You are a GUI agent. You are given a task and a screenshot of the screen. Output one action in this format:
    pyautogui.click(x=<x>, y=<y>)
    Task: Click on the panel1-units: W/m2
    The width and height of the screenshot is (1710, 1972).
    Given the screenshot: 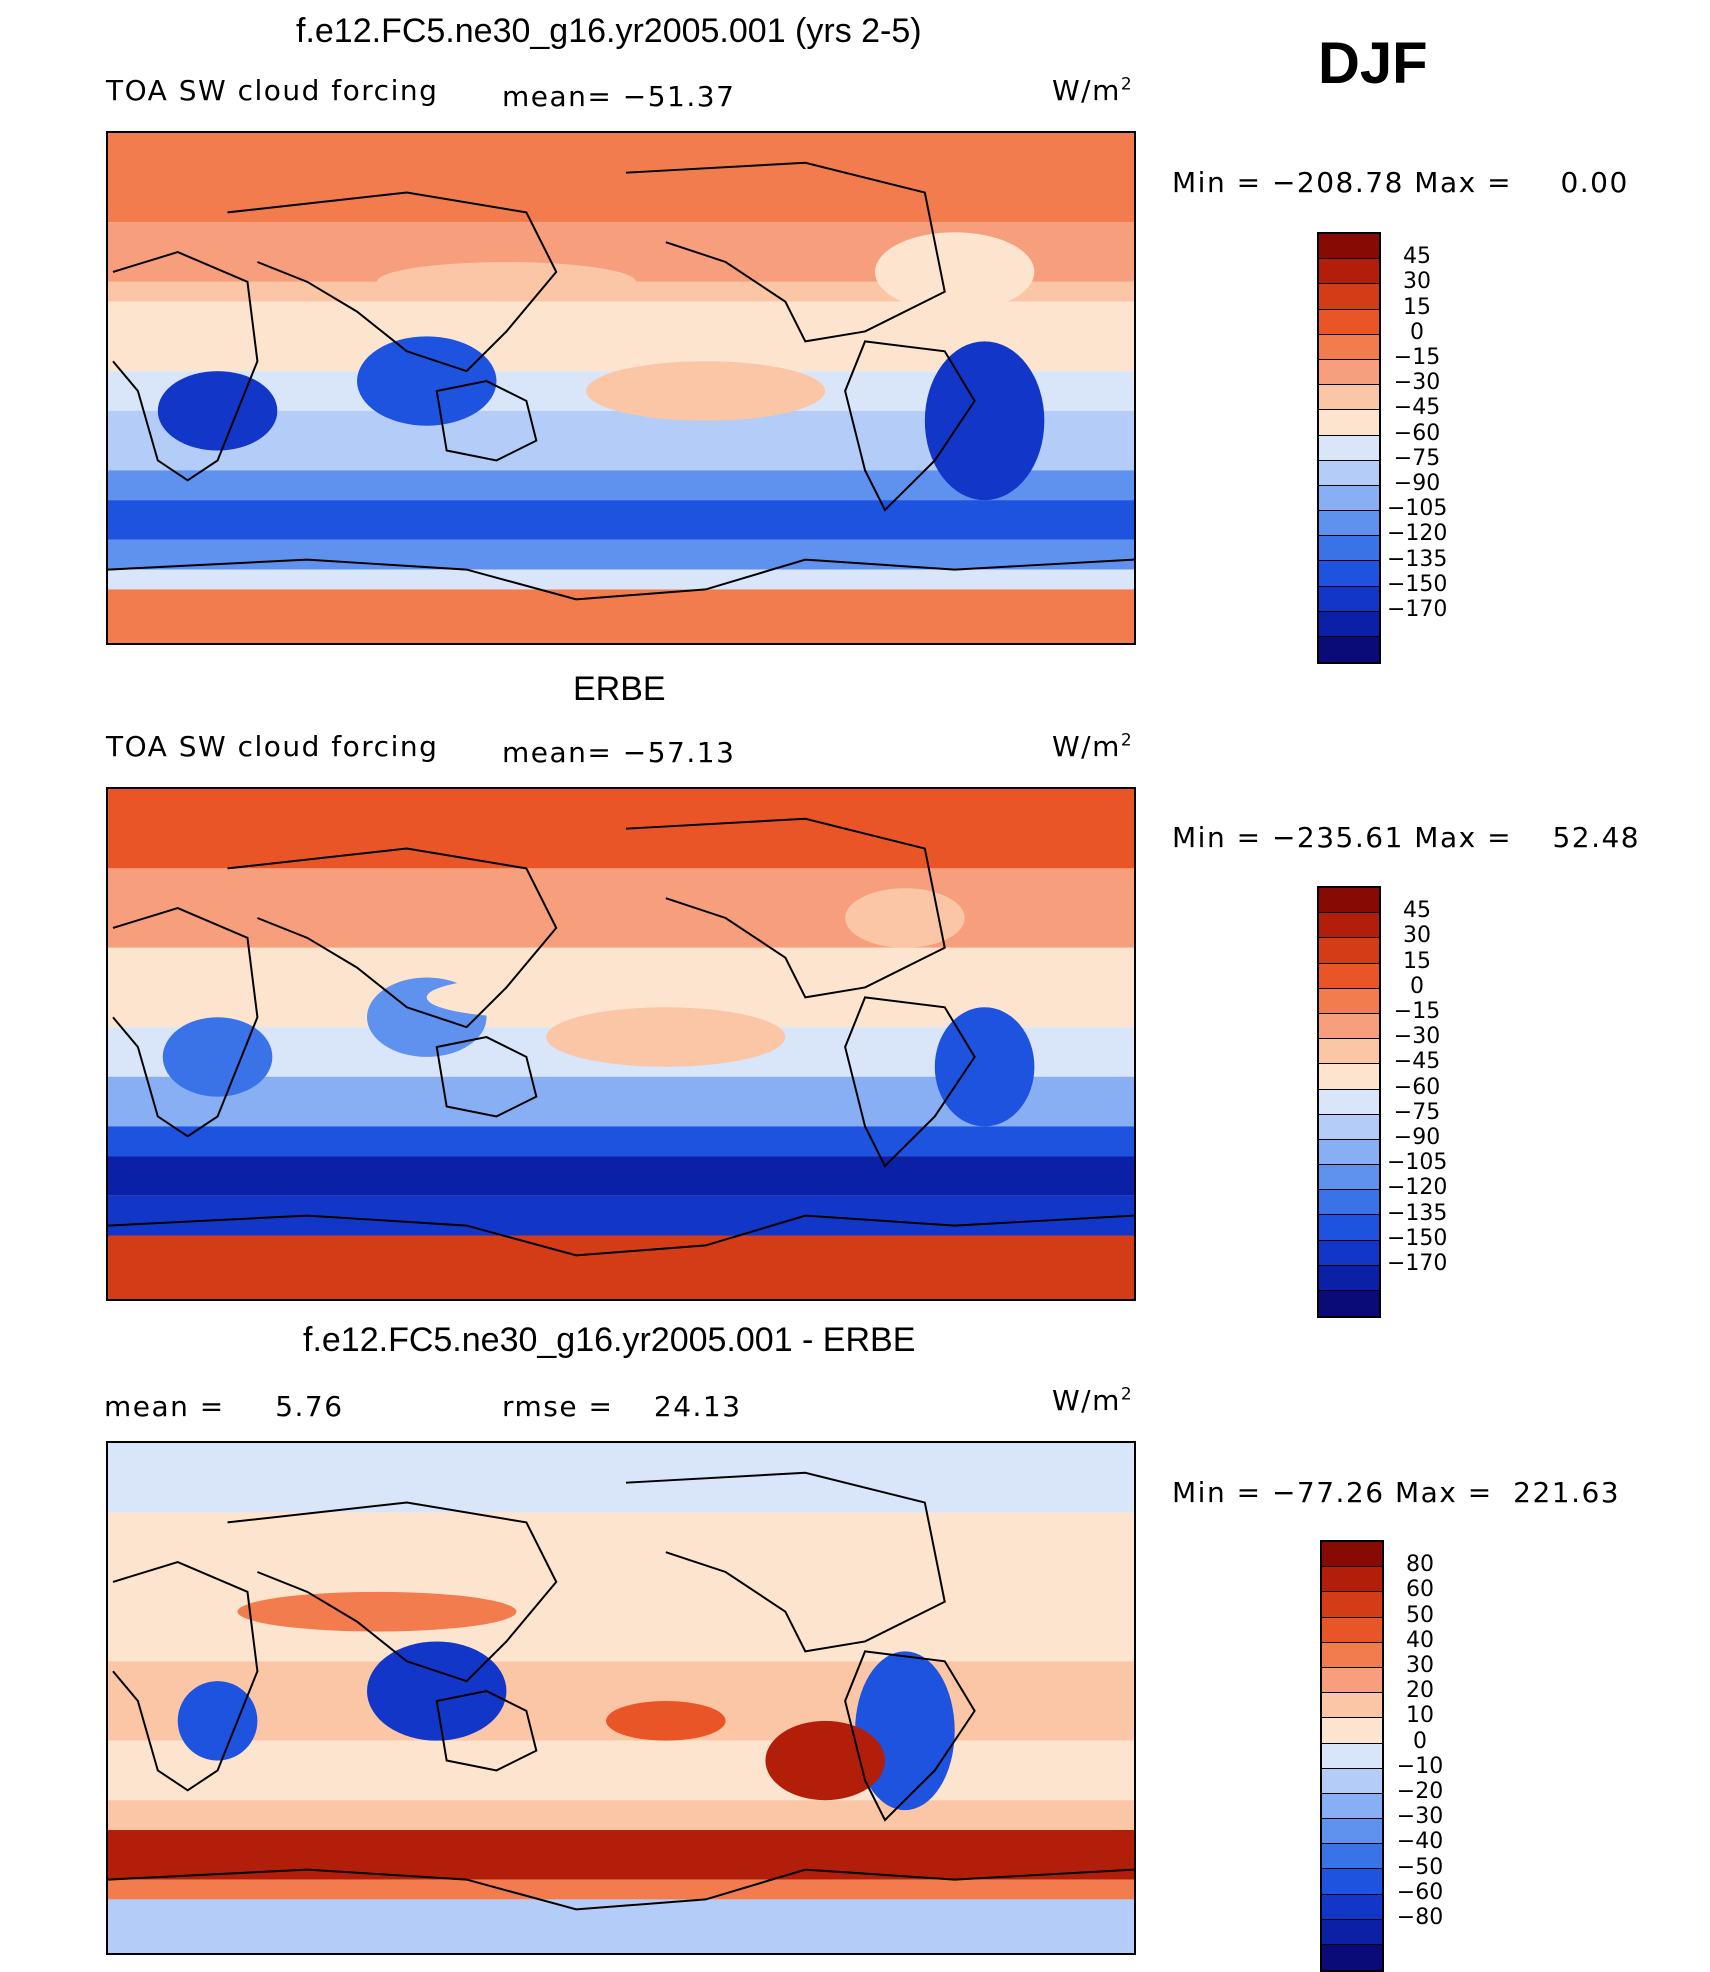 What is the action you would take?
    pyautogui.click(x=1092, y=90)
    